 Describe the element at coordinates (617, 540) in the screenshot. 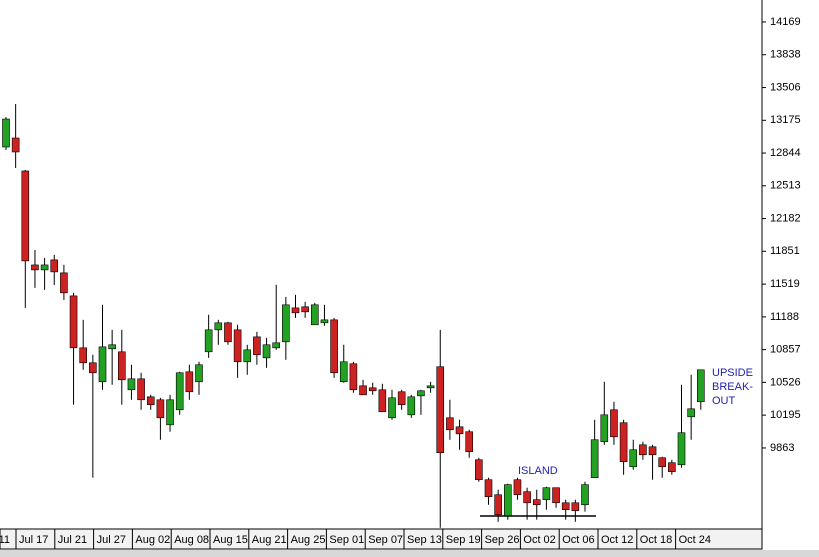

I see `x-tick-label: Oct 12` at that location.